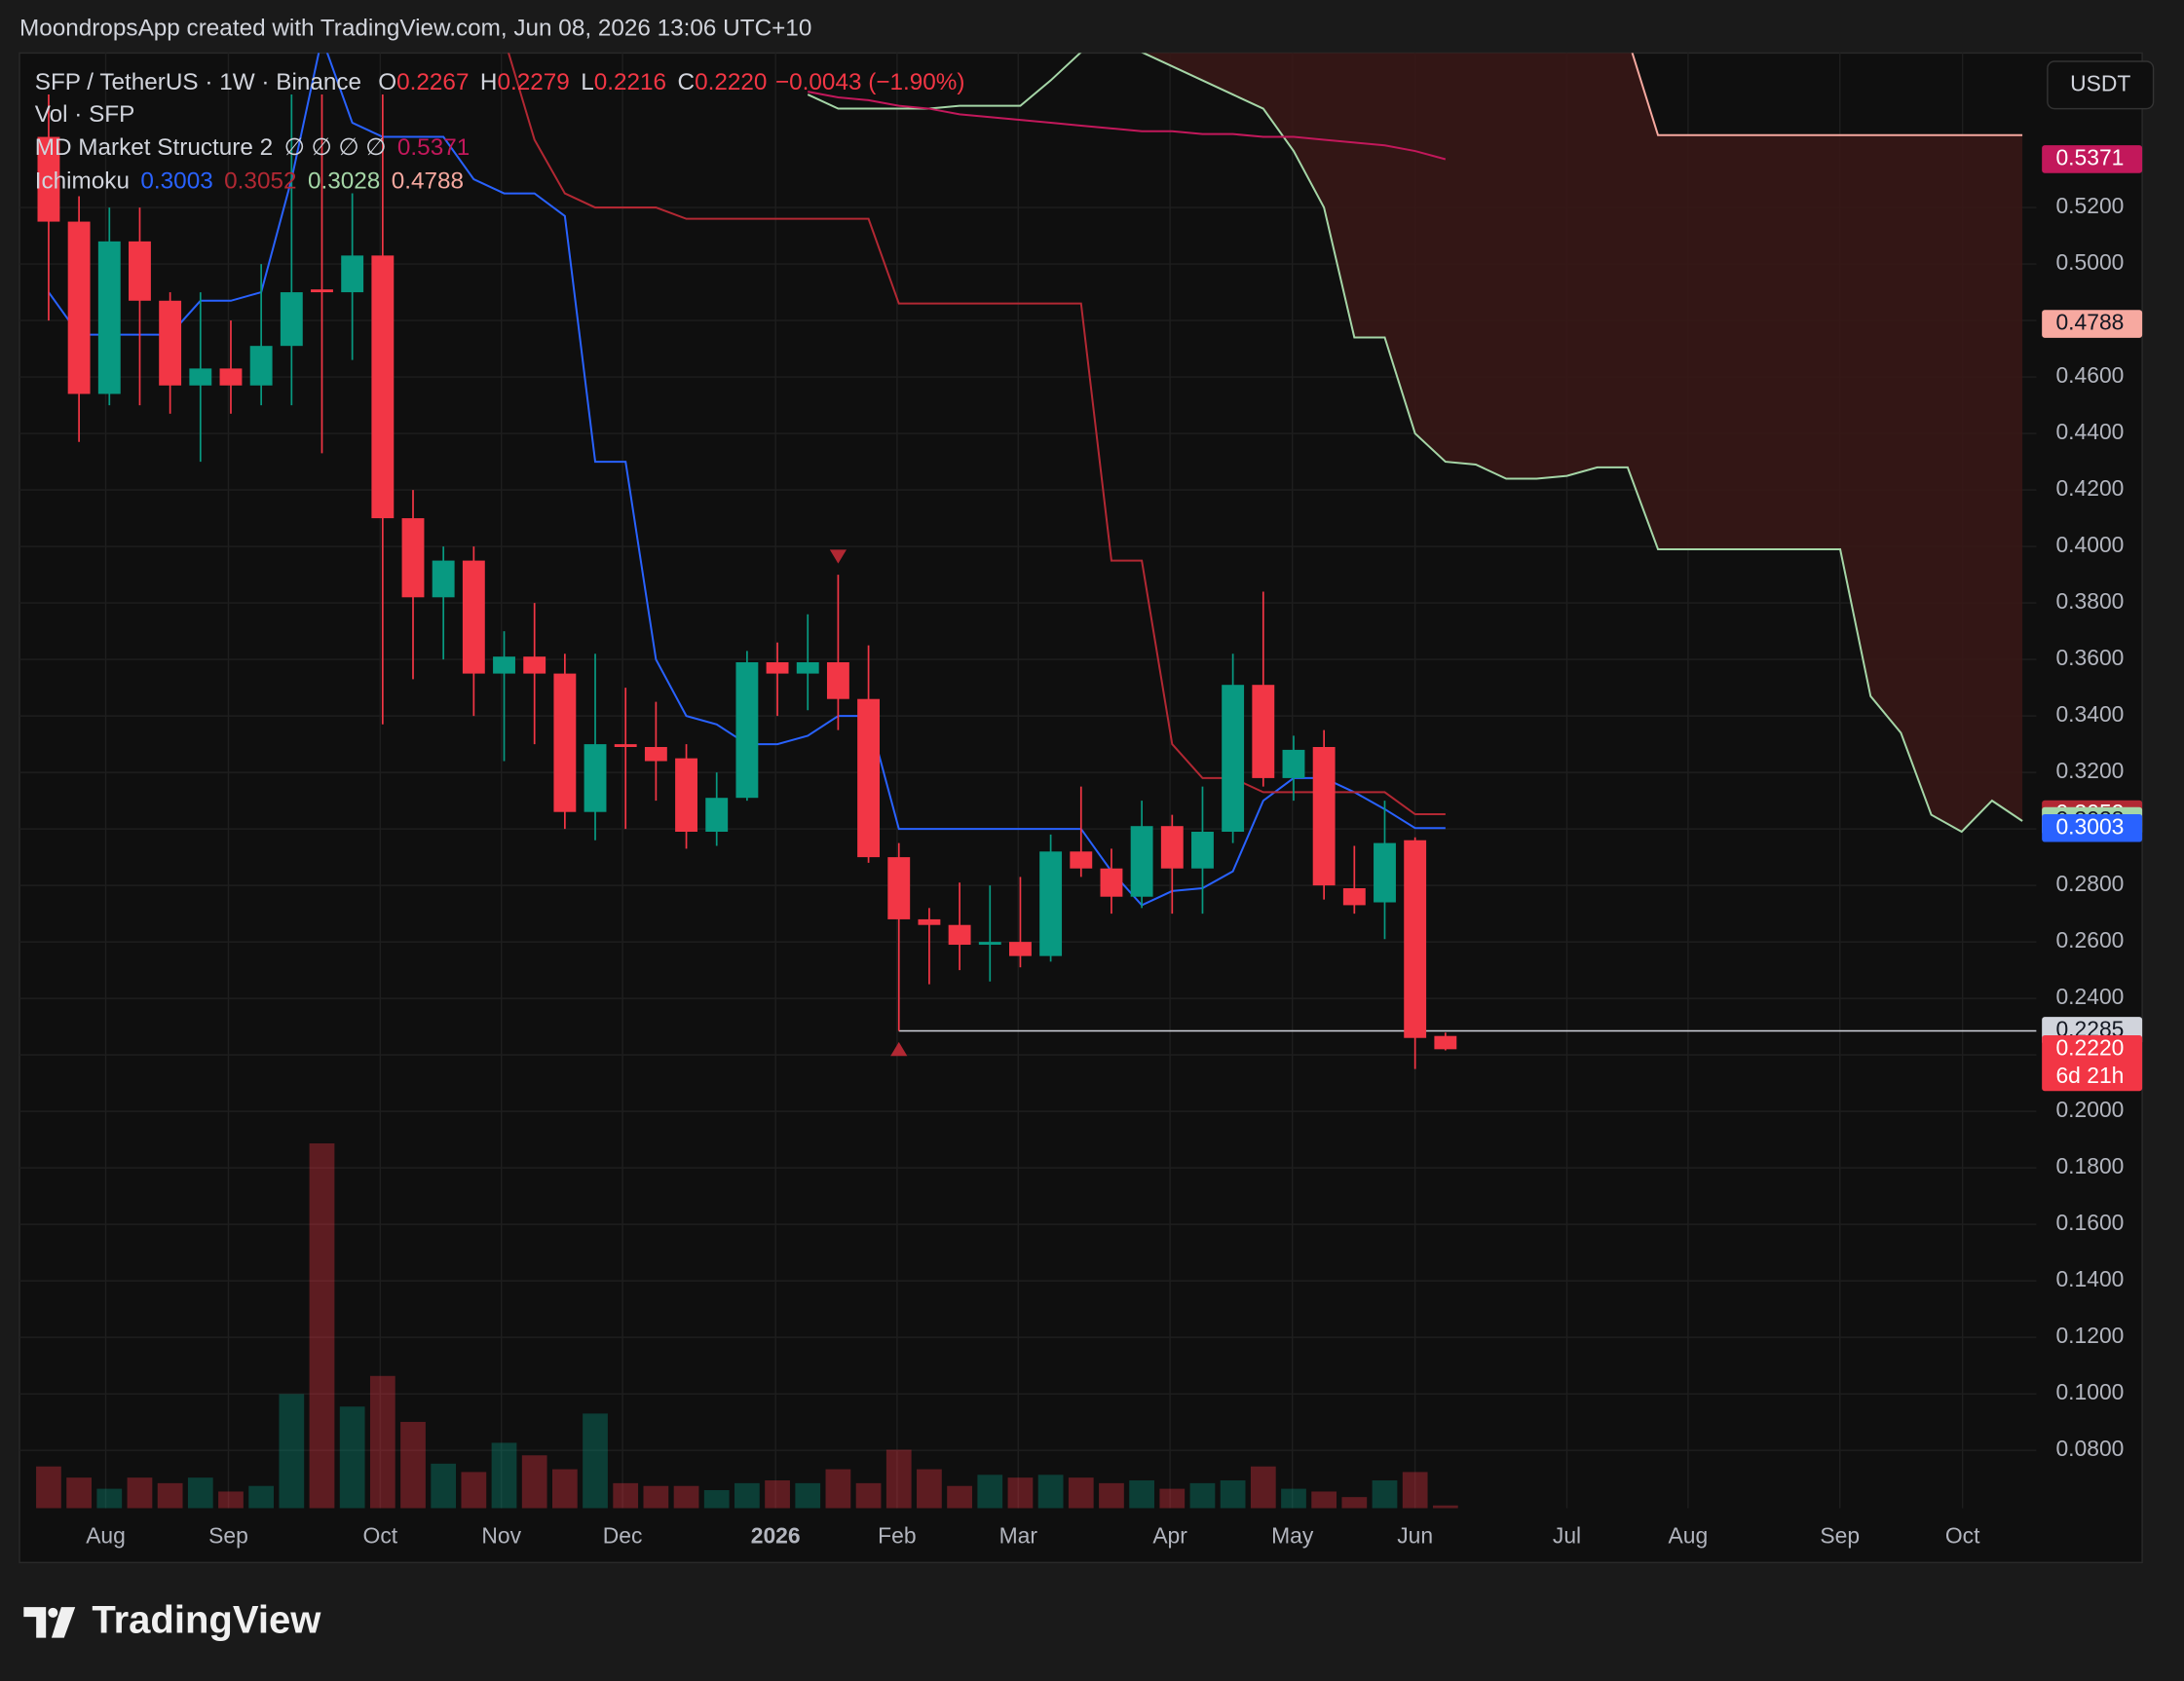 This screenshot has height=1681, width=2184. What do you see at coordinates (387, 82) in the screenshot?
I see `legend-ohlc-key: O` at bounding box center [387, 82].